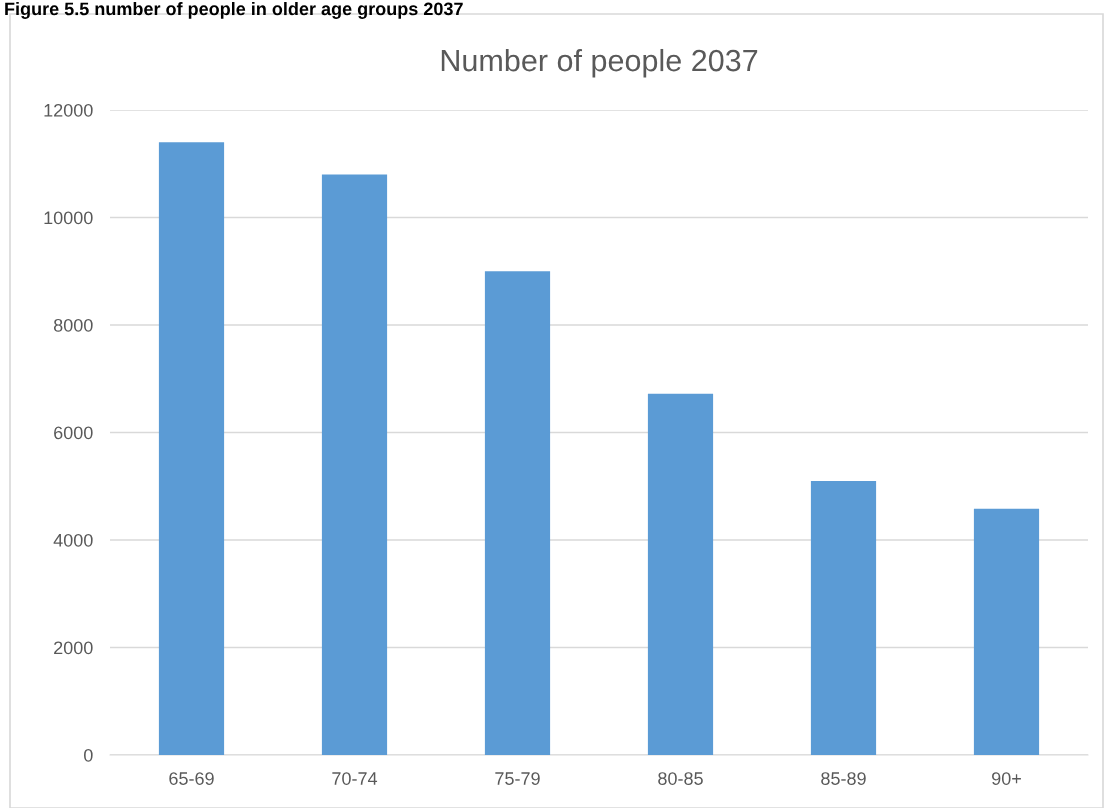  I want to click on x-tick-label: 70-74, so click(355, 778).